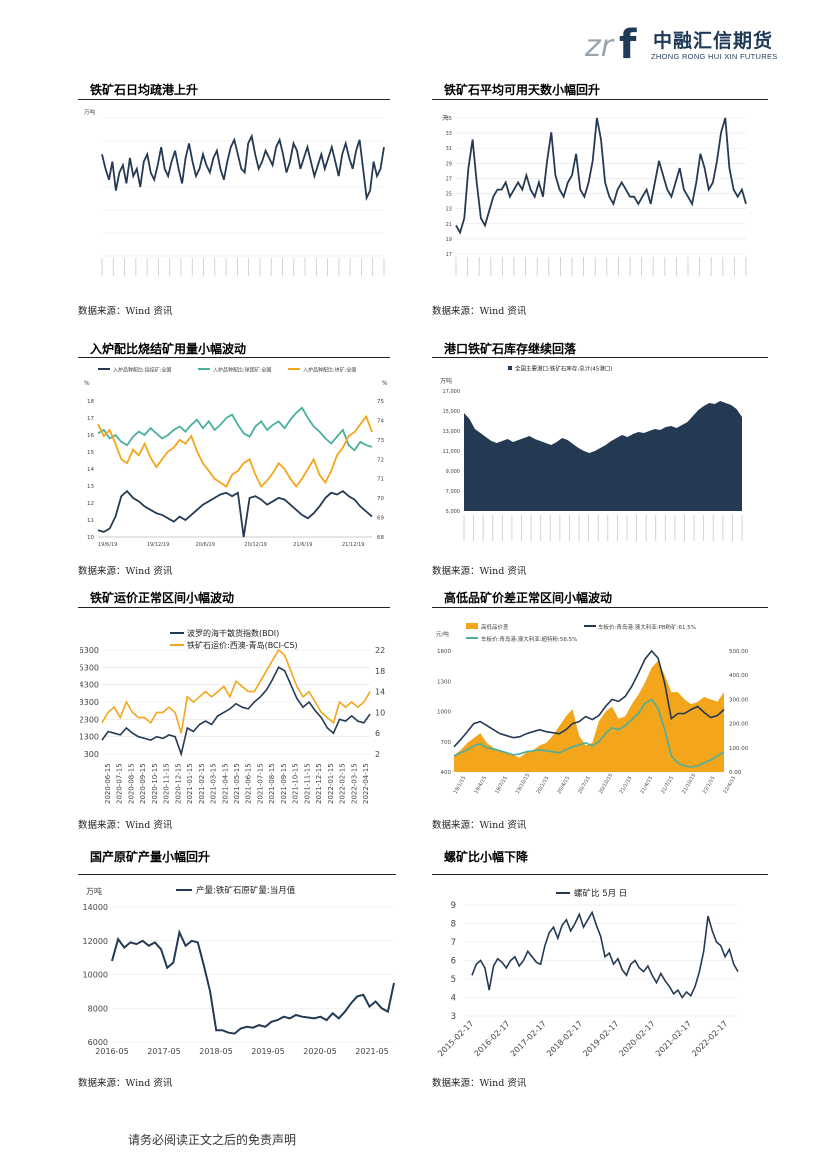 Image resolution: width=826 pixels, height=1169 pixels. Describe the element at coordinates (522, 90) in the screenshot. I see `panel-title: 铁矿石平均可用天数小幅回升` at that location.